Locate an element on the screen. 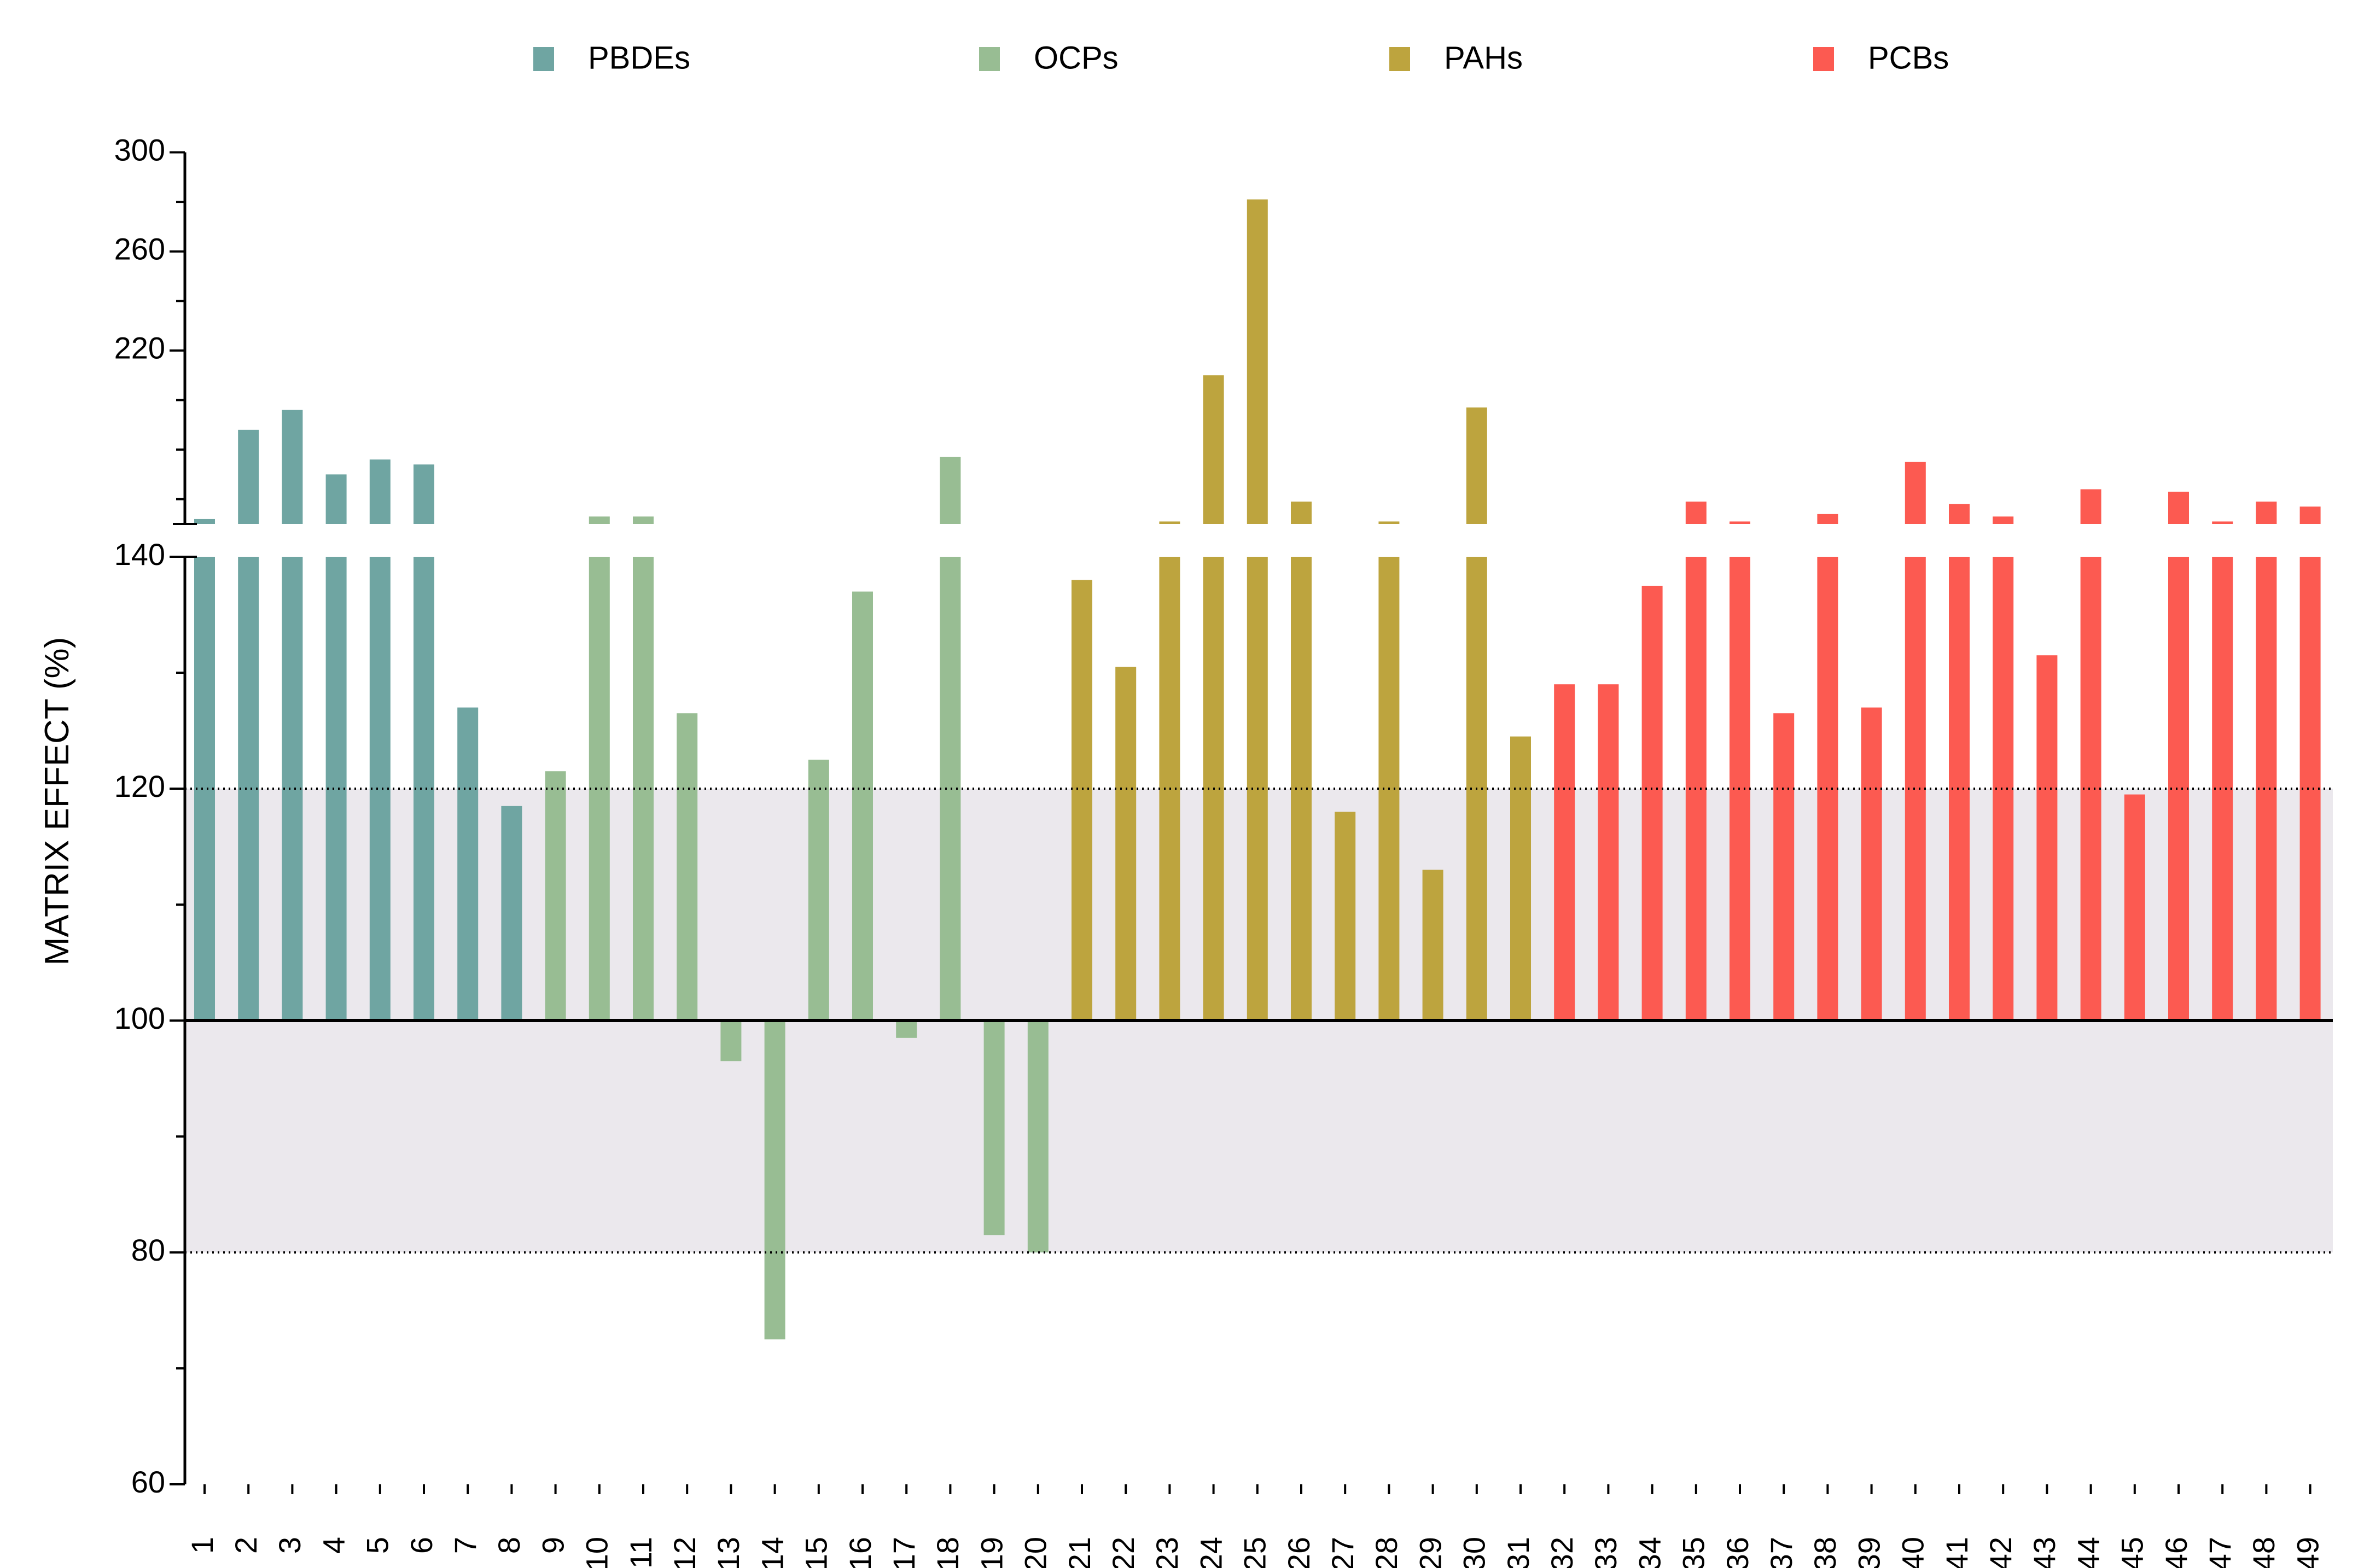 The width and height of the screenshot is (2364, 1568). x-tick-label: 4 is located at coordinates (333, 1545).